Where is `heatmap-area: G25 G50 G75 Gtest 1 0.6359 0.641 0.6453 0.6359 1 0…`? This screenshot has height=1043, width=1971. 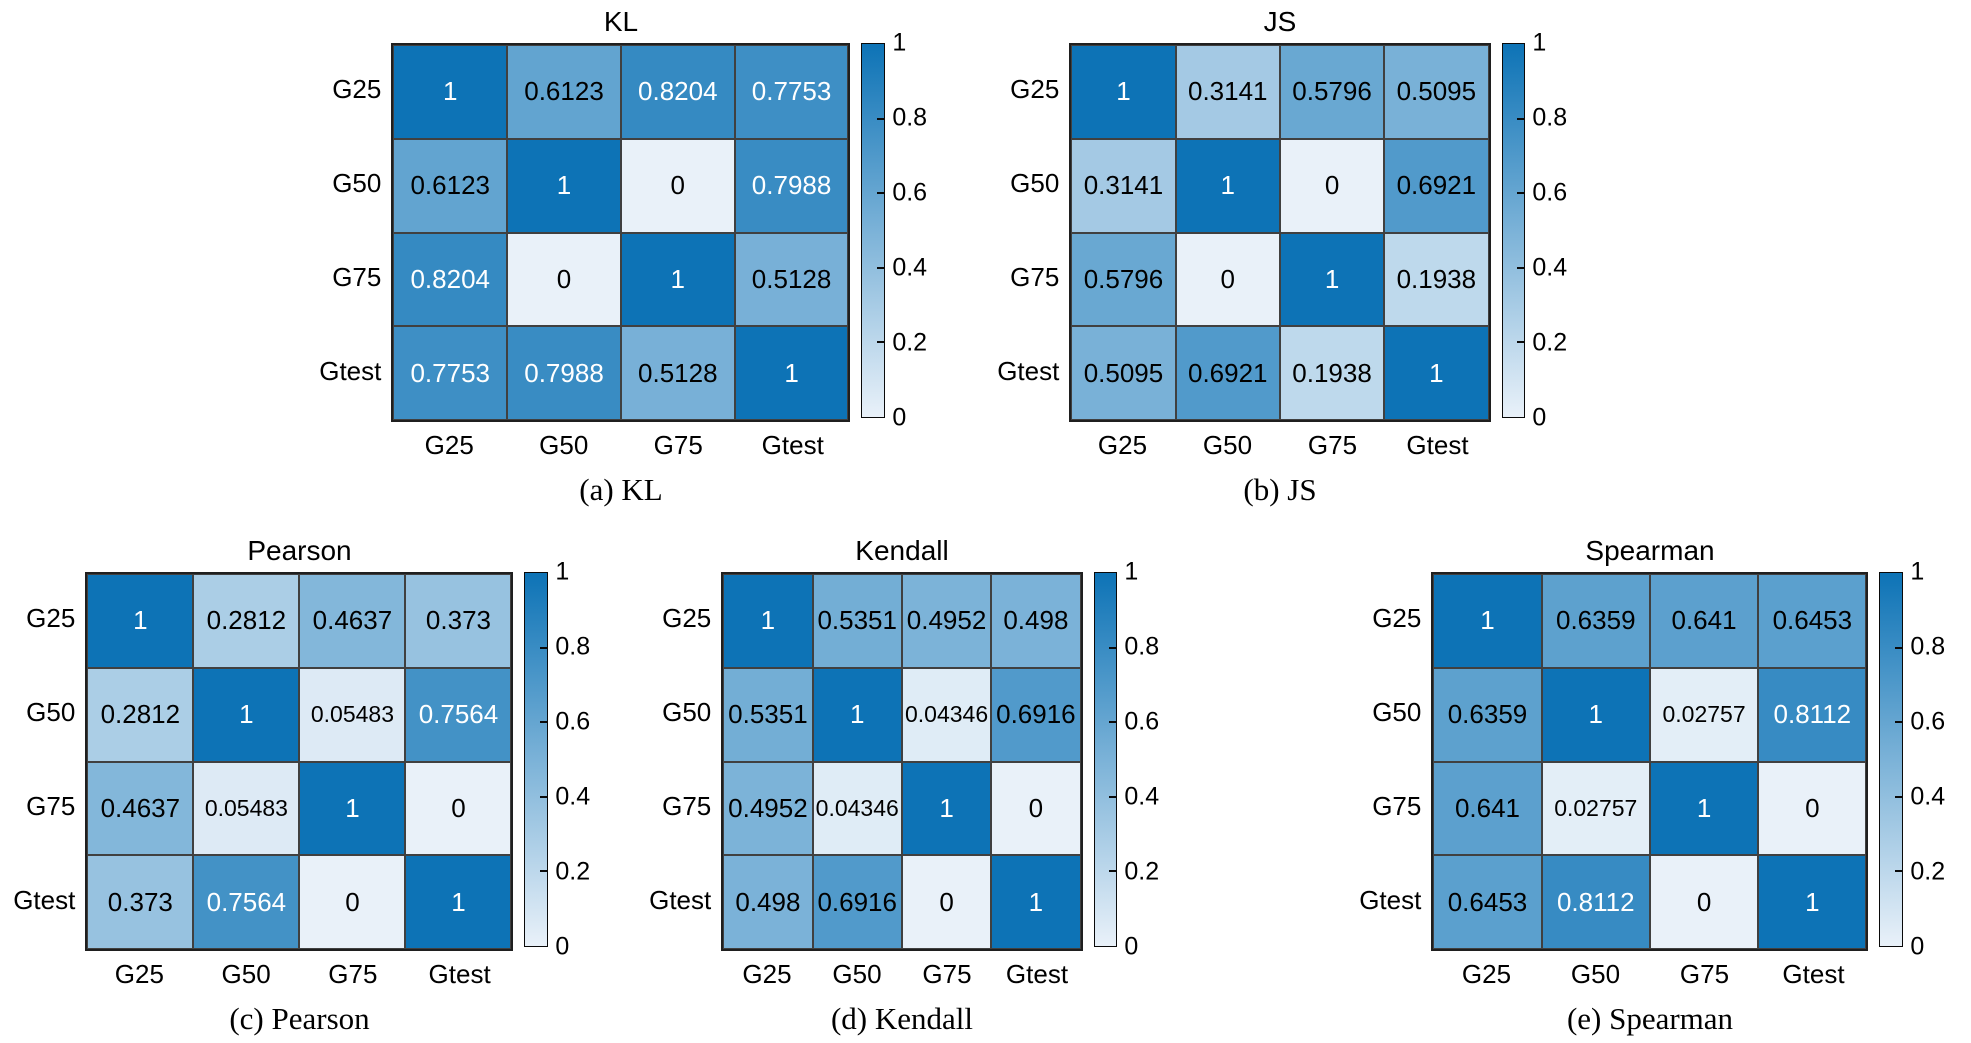
heatmap-area: G25 G50 G75 Gtest 1 0.6359 0.641 0.6453 0.6359 1 0… is located at coordinates (1643, 759).